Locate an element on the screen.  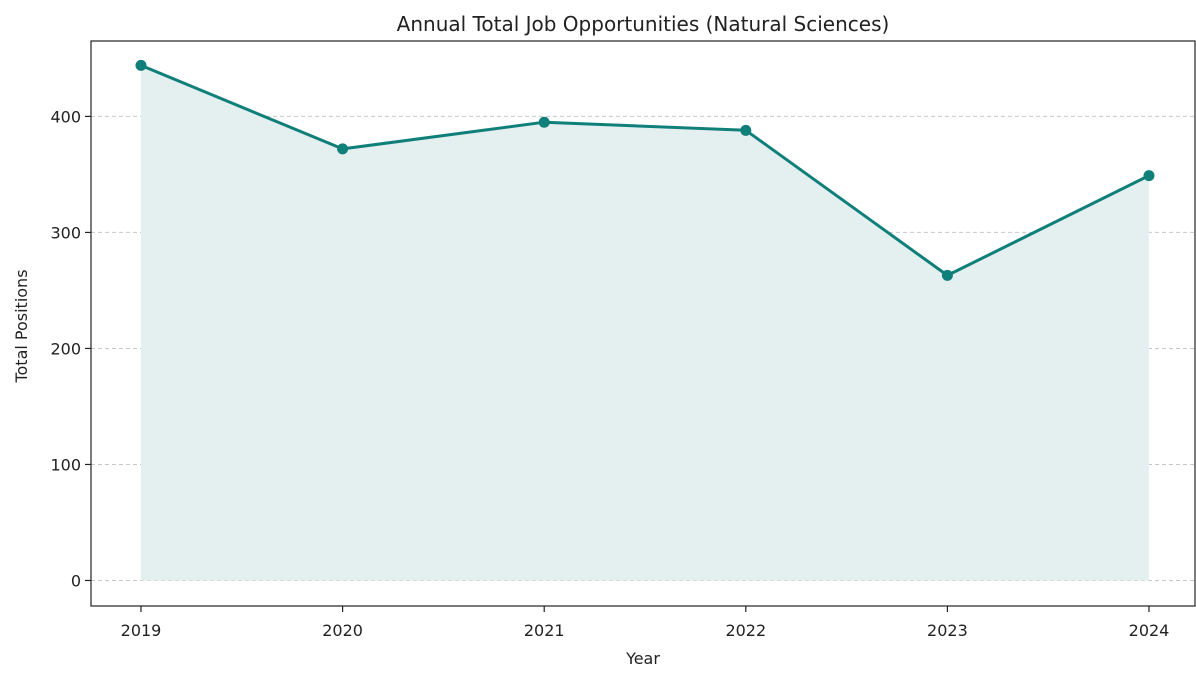
y-tick-label: 100 is located at coordinates (65, 464).